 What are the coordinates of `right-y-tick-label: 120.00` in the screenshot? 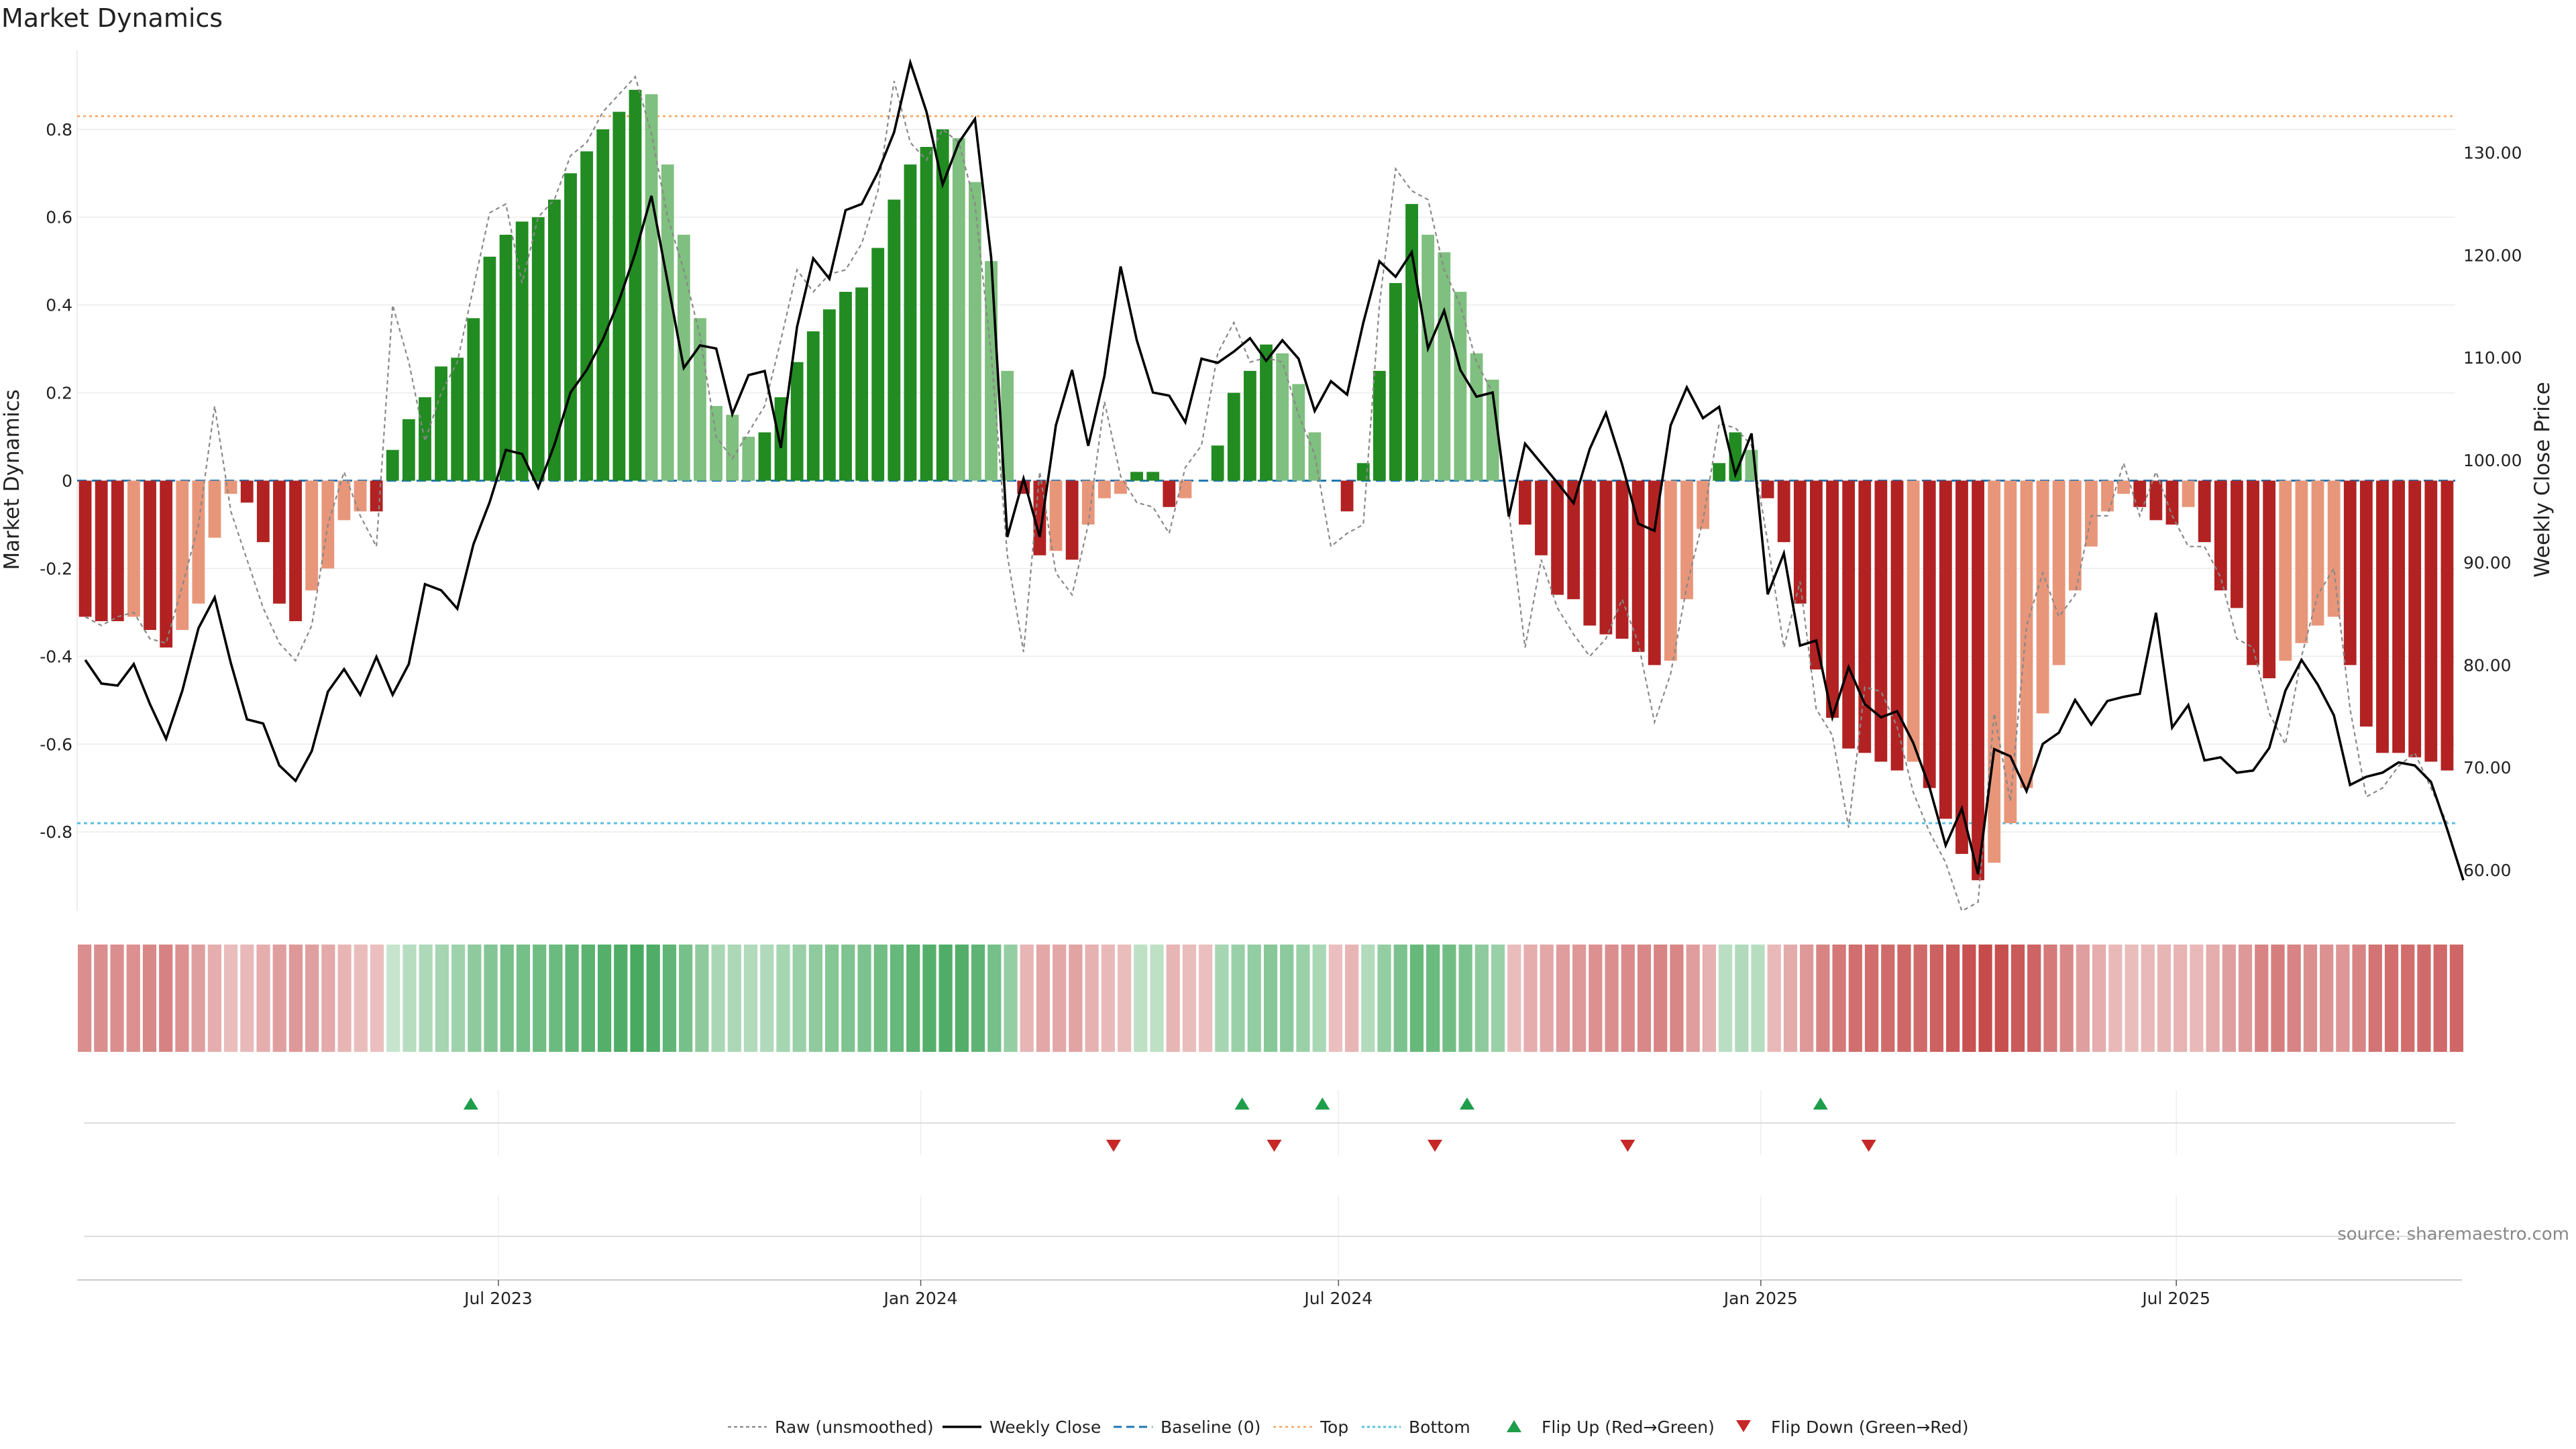 It's located at (2492, 255).